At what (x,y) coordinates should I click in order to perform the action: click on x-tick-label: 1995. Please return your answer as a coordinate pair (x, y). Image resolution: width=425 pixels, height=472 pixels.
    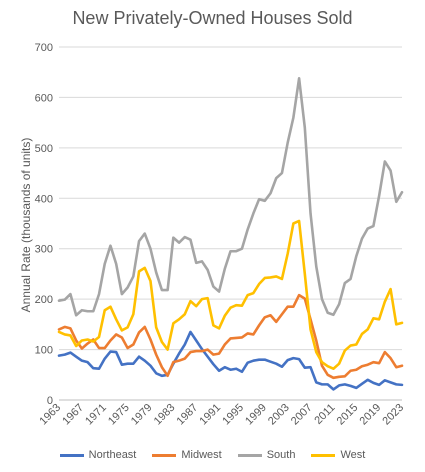
    Looking at the image, I should click on (233, 415).